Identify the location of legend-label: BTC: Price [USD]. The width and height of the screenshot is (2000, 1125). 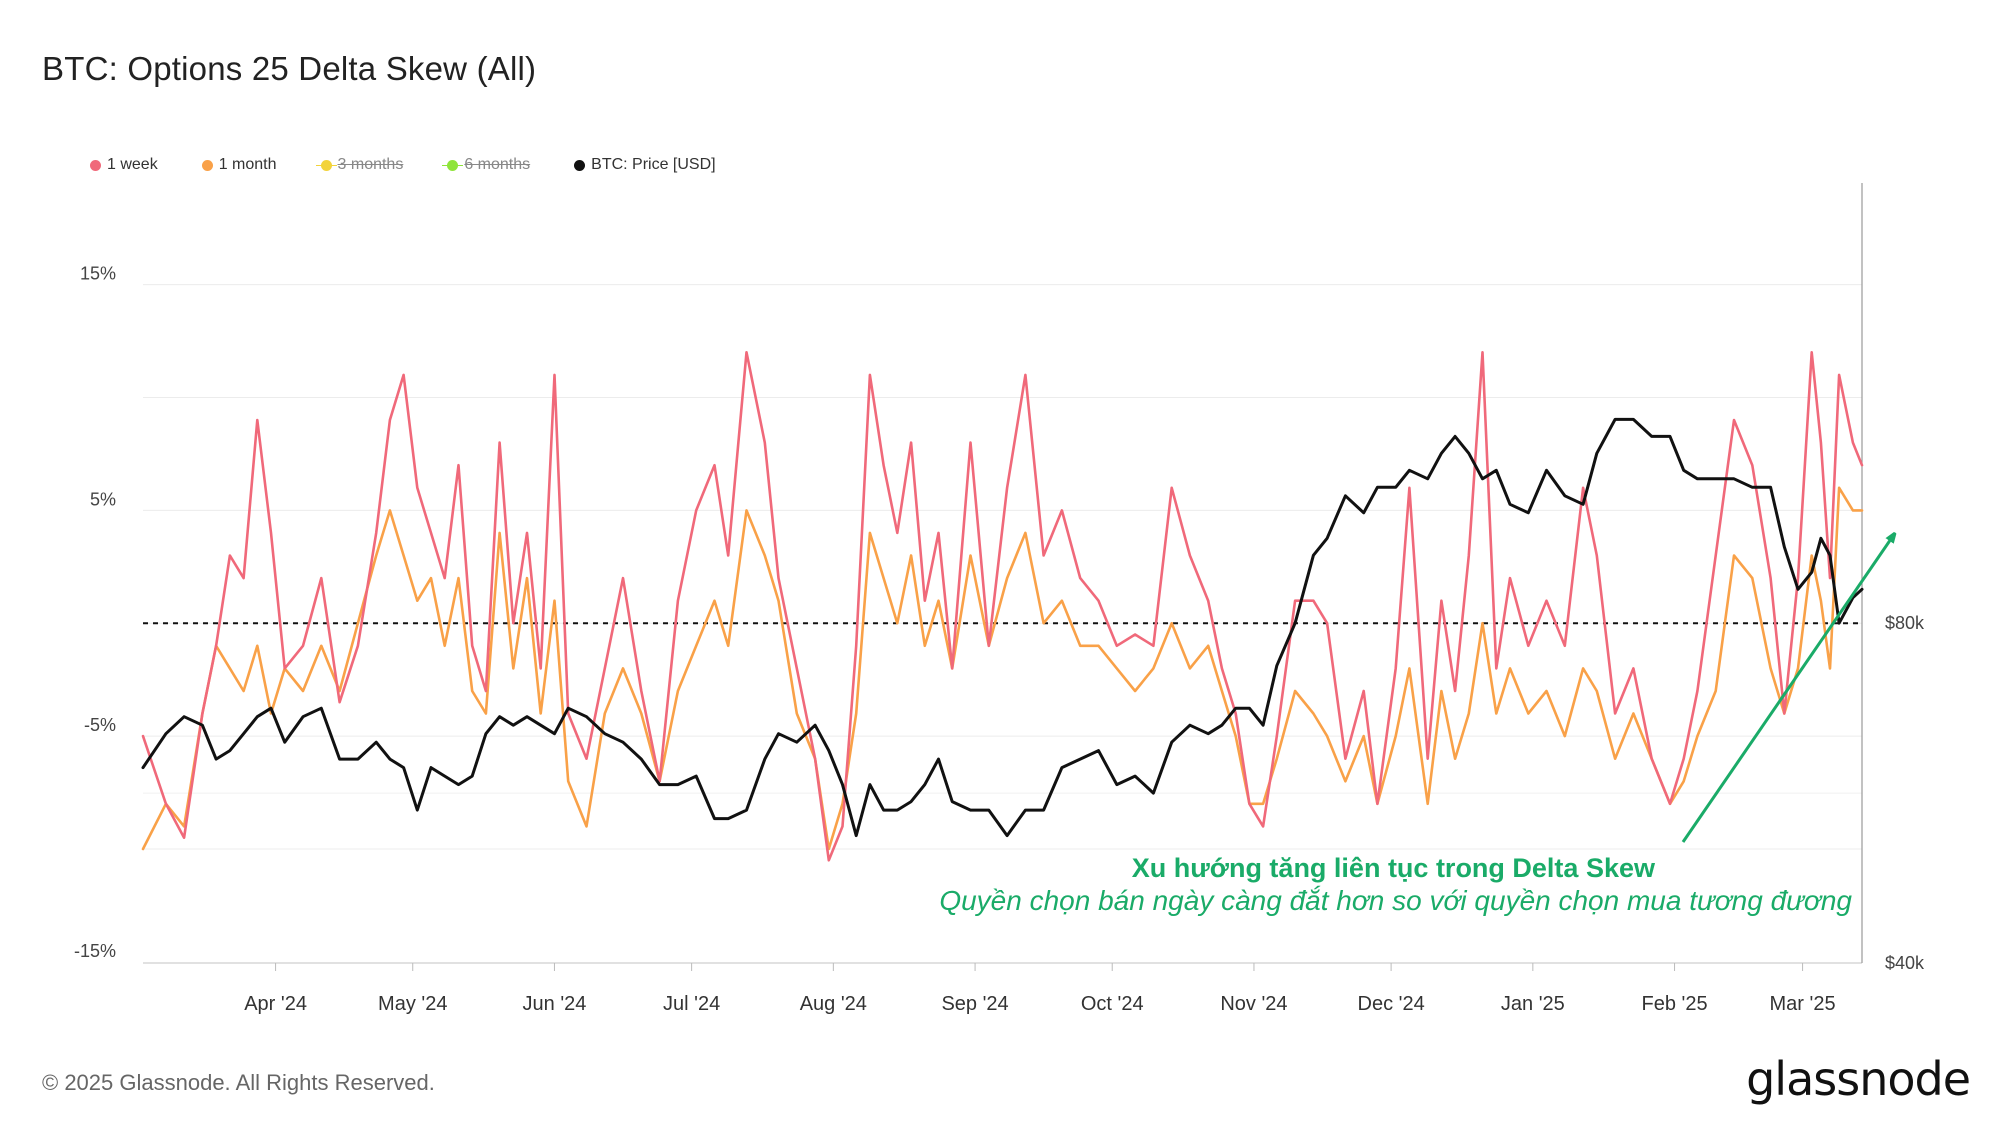
(653, 164).